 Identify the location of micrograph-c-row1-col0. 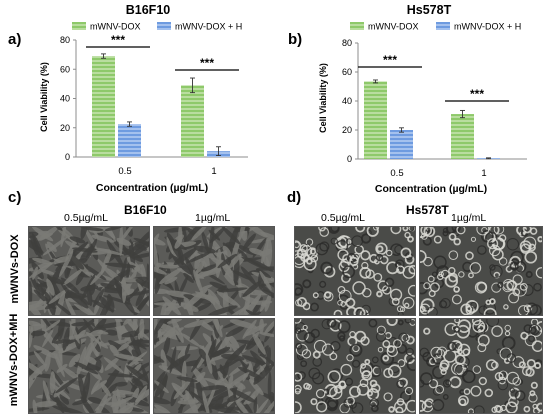
(89, 366).